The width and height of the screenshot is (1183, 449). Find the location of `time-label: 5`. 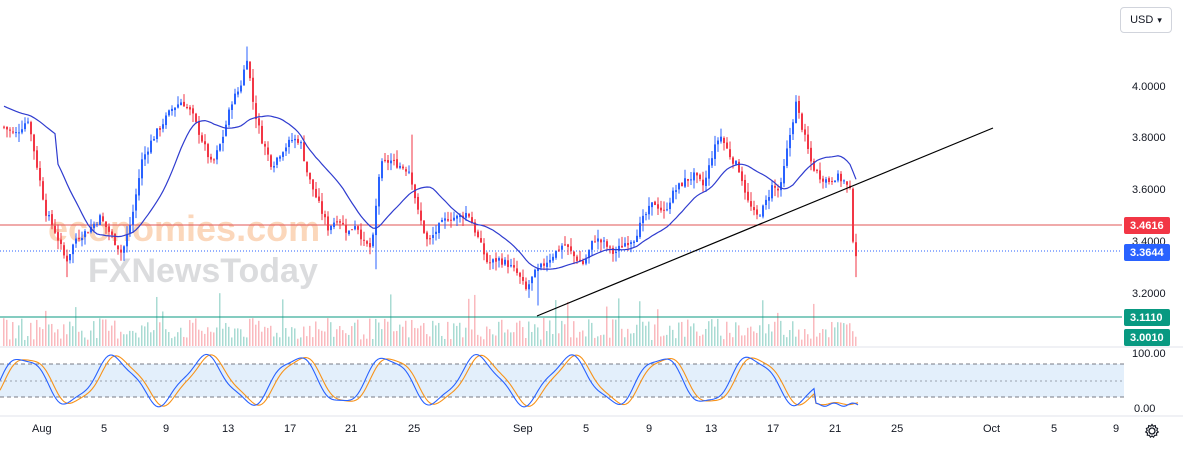

time-label: 5 is located at coordinates (104, 429).